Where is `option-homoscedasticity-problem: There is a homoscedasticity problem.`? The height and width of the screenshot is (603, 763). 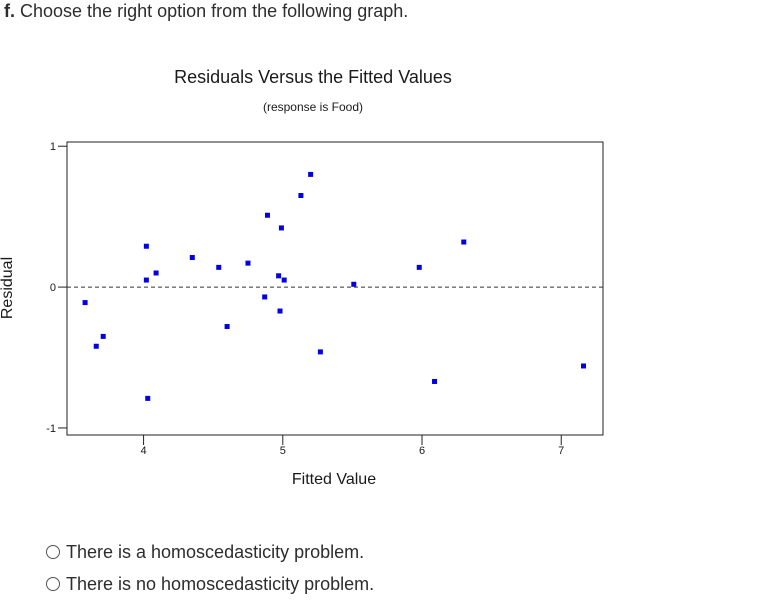
option-homoscedasticity-problem: There is a homoscedasticity problem. is located at coordinates (210, 552).